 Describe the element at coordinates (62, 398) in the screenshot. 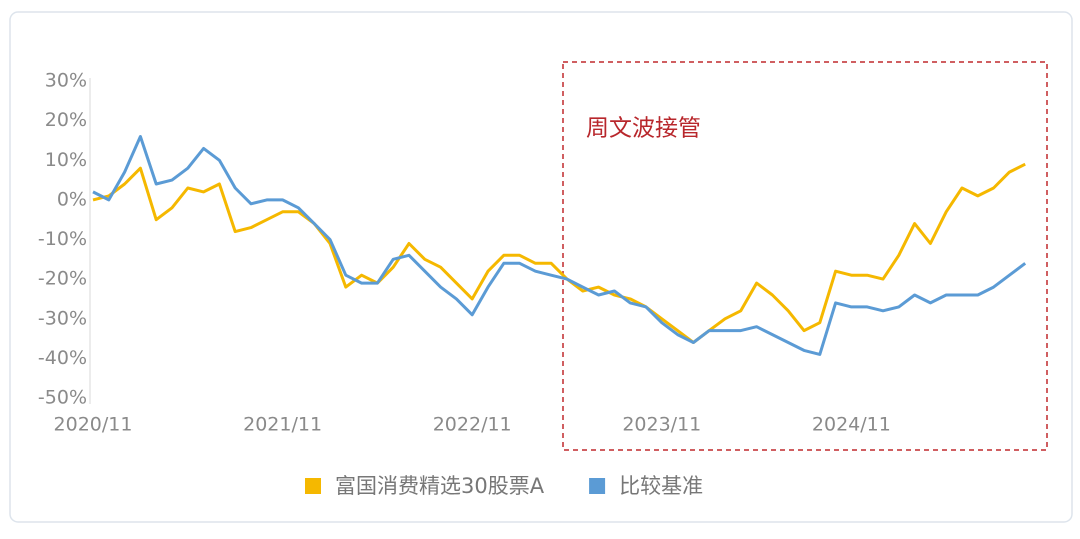

I see `y-tick-label: -50%` at that location.